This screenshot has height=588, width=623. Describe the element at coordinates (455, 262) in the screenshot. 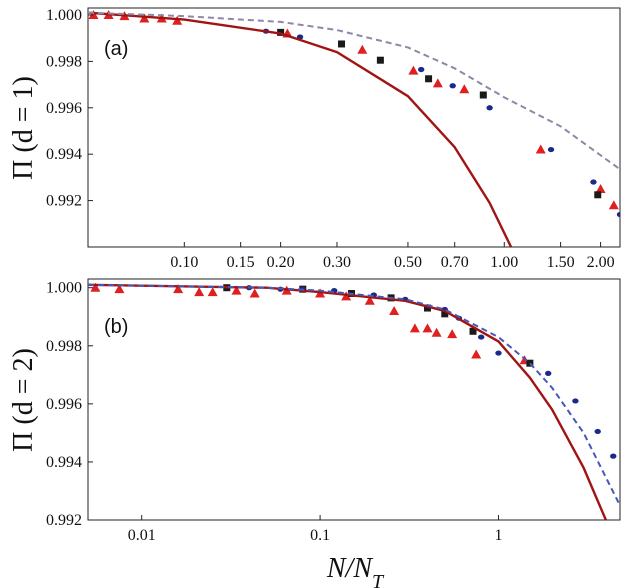

I see `x-tick-label: 0.70` at that location.